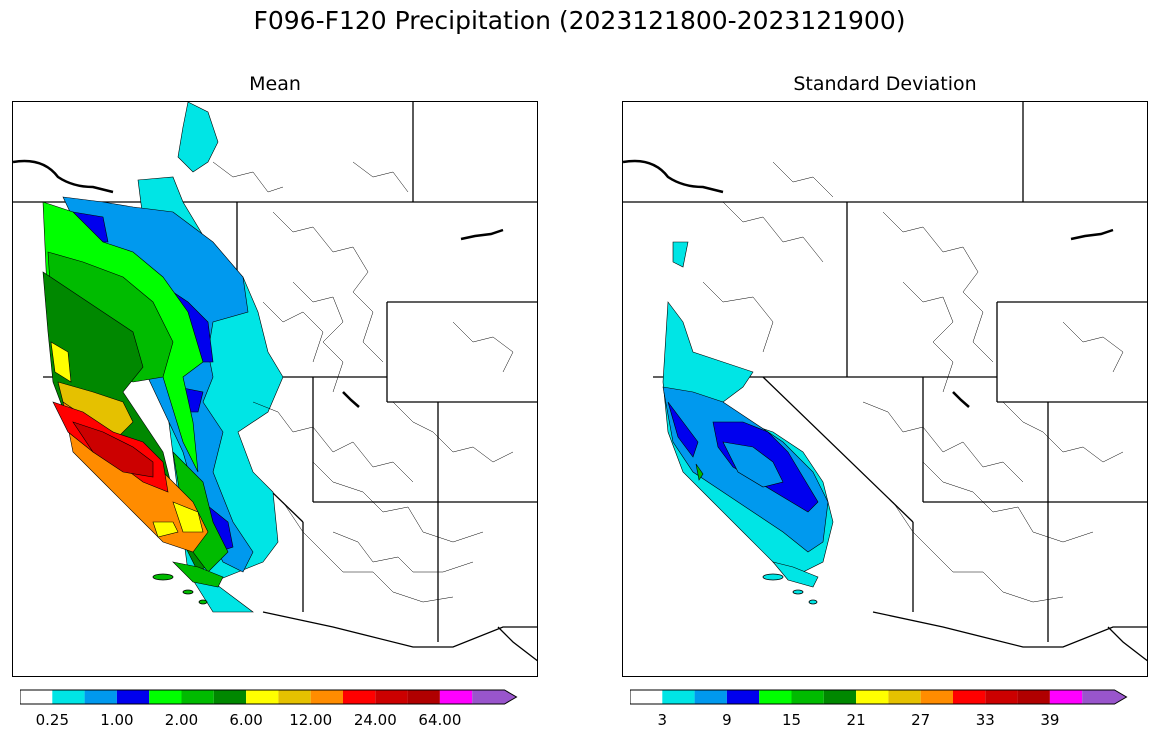 This screenshot has width=1159, height=741. Describe the element at coordinates (181, 720) in the screenshot. I see `colorbar-tick-label: 2.00` at that location.